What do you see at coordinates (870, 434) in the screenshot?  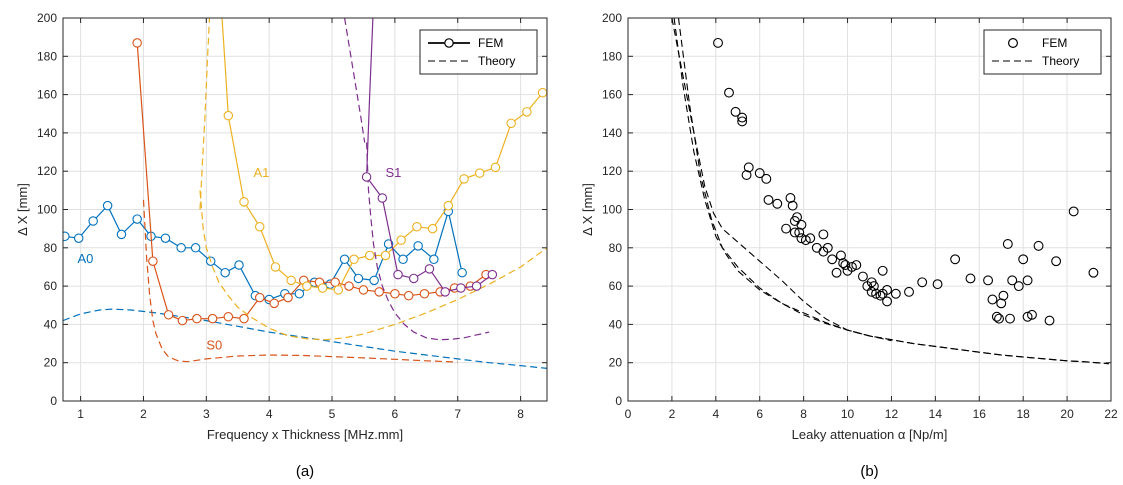 I see `x-axis-label: Leaky attenuation α [Np/m]` at bounding box center [870, 434].